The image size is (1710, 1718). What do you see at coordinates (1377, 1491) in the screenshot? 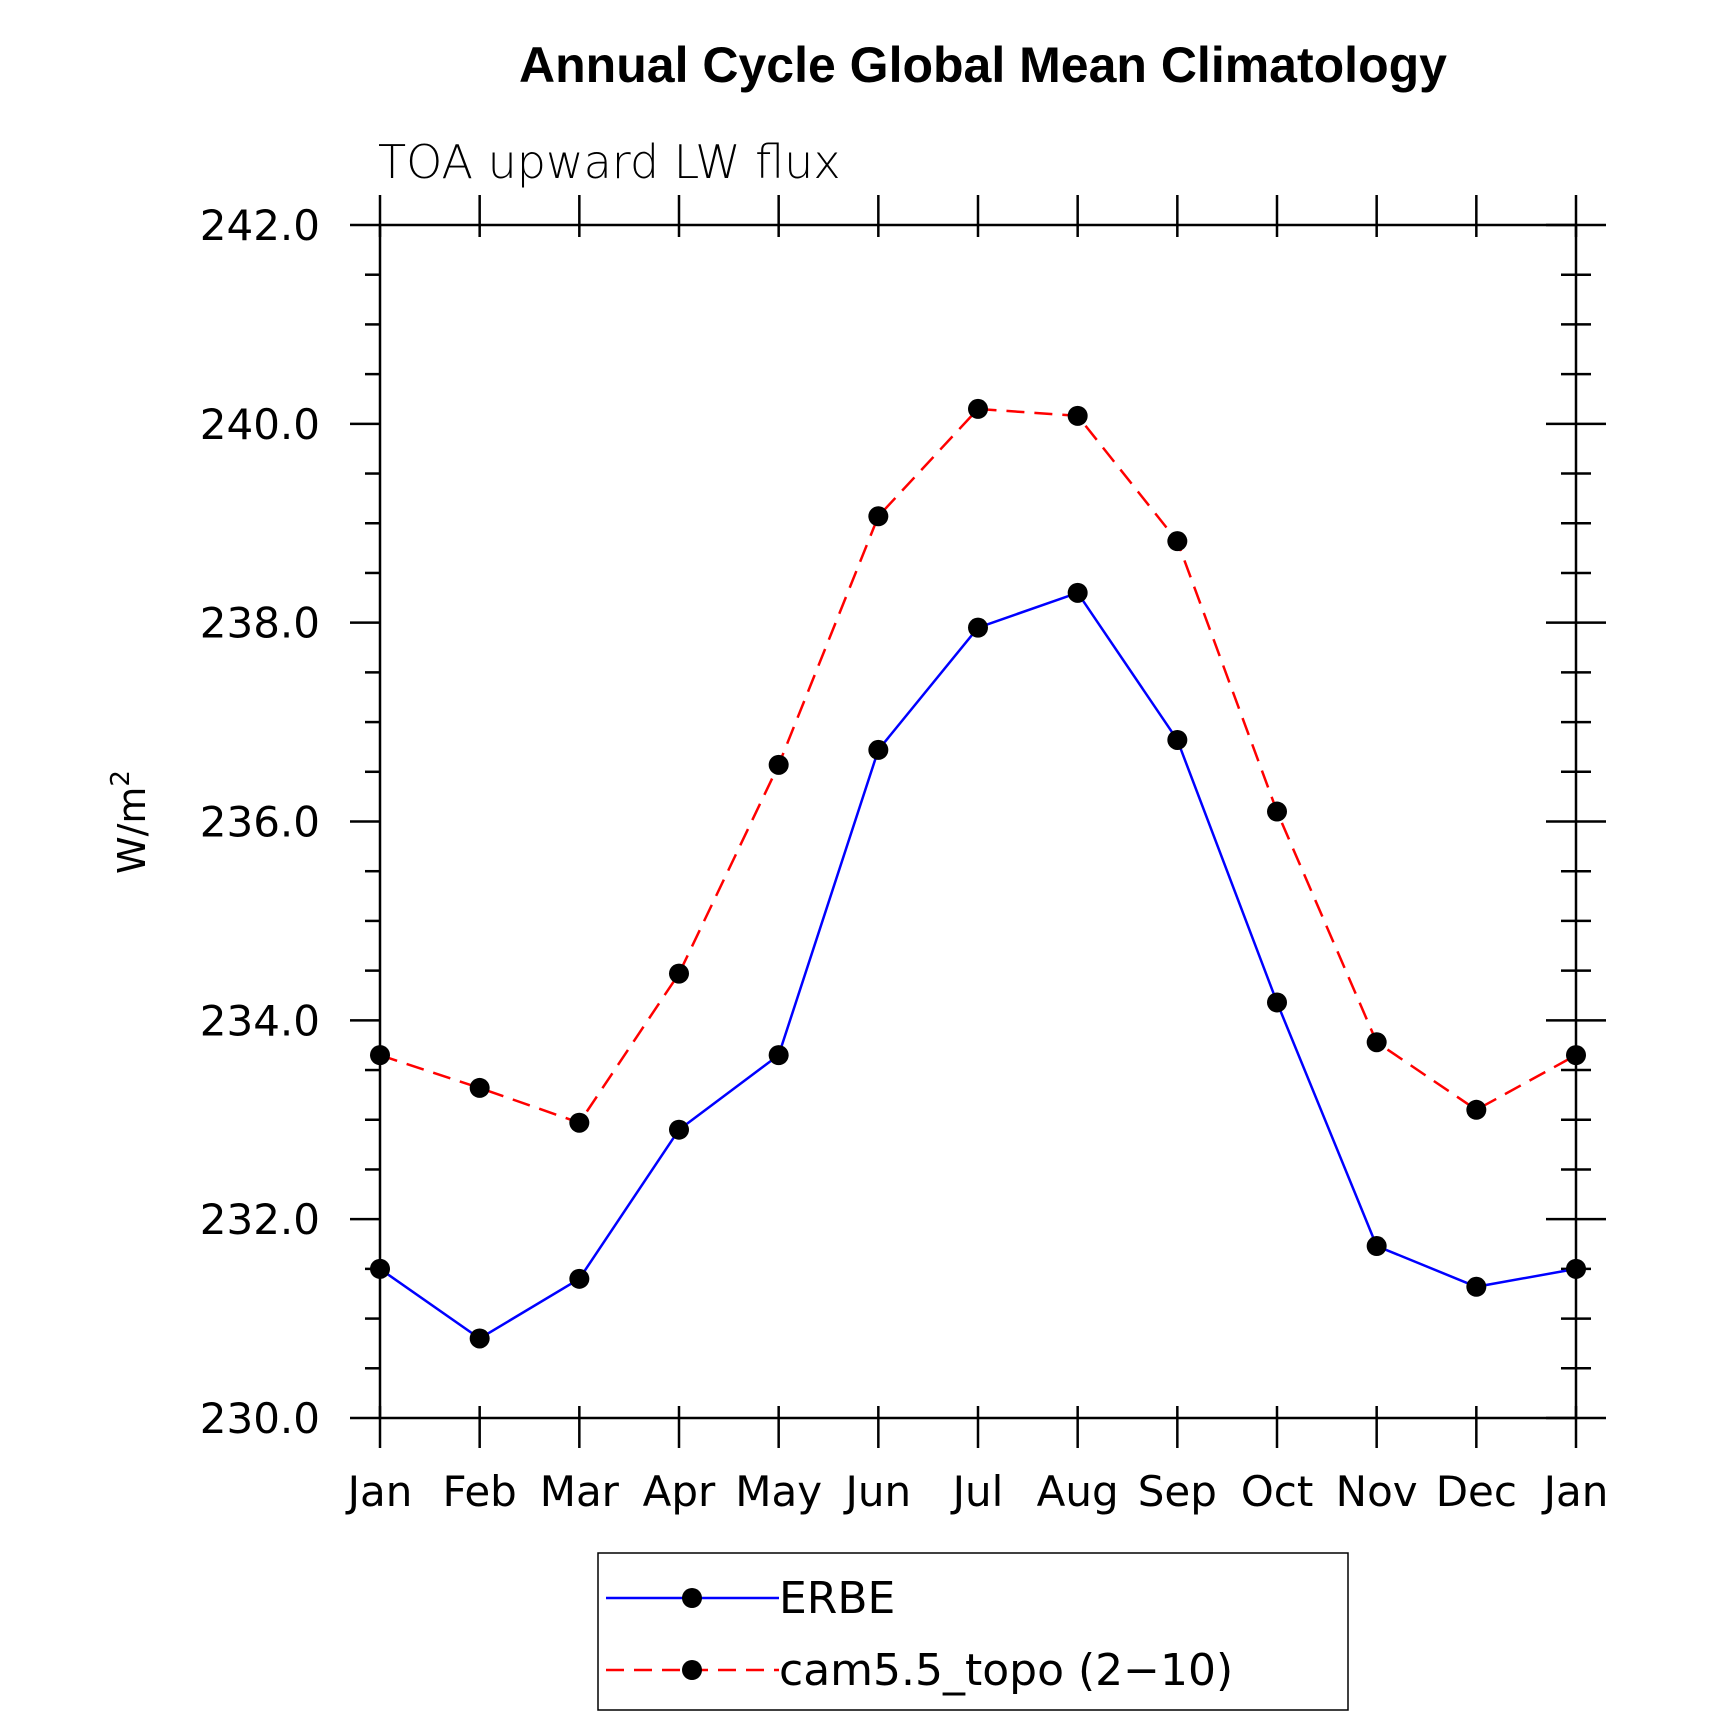
I see `x-tick-label: Nov` at bounding box center [1377, 1491].